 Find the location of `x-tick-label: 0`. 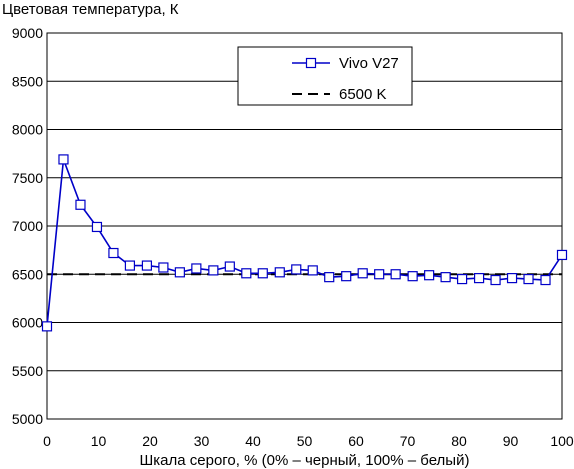

x-tick-label: 0 is located at coordinates (47, 441).